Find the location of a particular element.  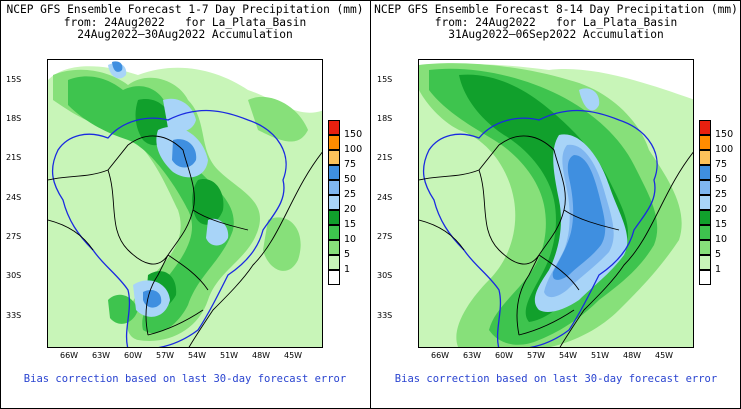

precip-shade-10mm is located at coordinates (151, 205).